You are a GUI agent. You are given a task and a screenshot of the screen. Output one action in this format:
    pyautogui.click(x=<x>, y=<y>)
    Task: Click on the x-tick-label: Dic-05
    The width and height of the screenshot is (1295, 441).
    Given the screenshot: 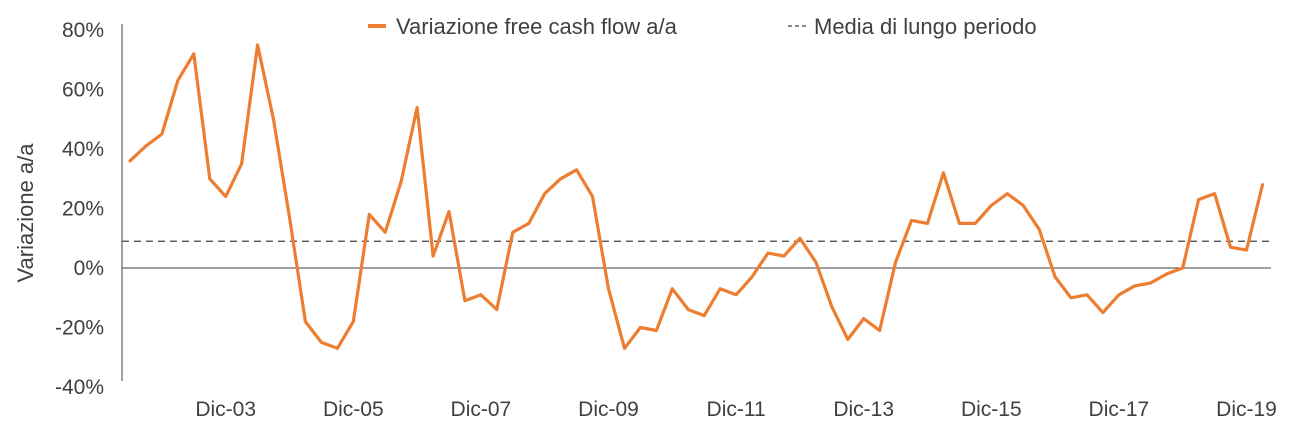 What is the action you would take?
    pyautogui.click(x=353, y=409)
    